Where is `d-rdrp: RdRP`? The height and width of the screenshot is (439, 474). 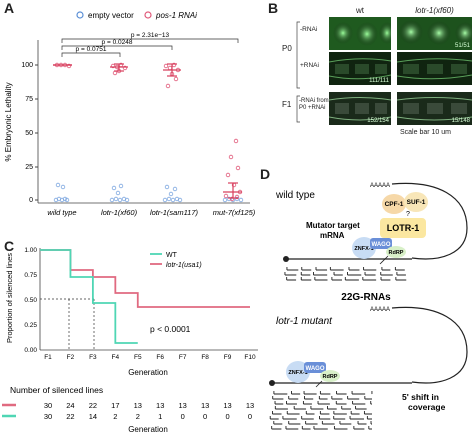 d-rdrp: RdRP is located at coordinates (396, 253).